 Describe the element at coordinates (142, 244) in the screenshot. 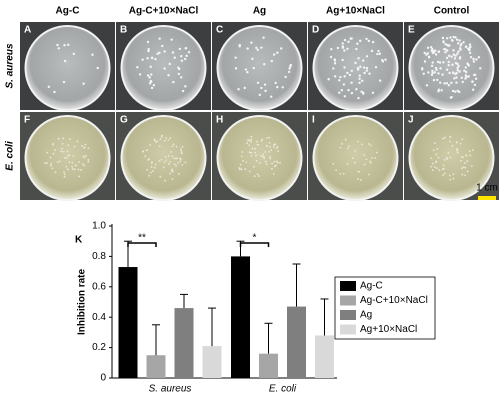

I see `significance-bracket` at that location.